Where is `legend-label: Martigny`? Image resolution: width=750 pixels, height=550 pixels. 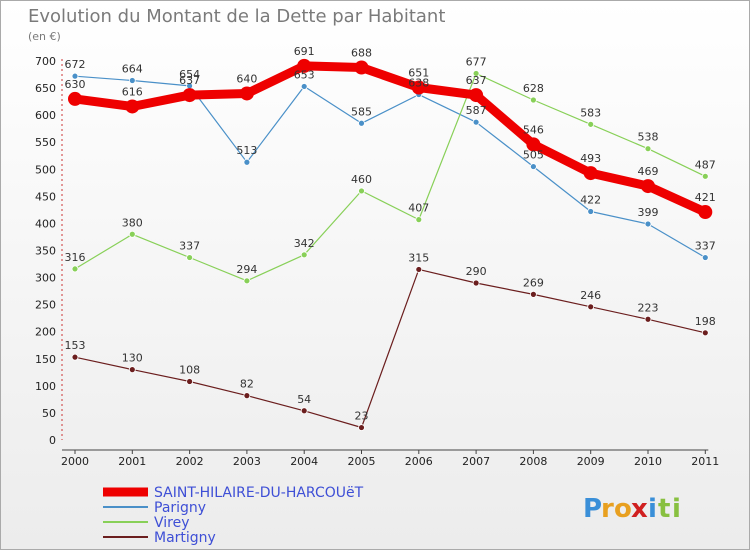
legend-label: Martigny is located at coordinates (185, 538).